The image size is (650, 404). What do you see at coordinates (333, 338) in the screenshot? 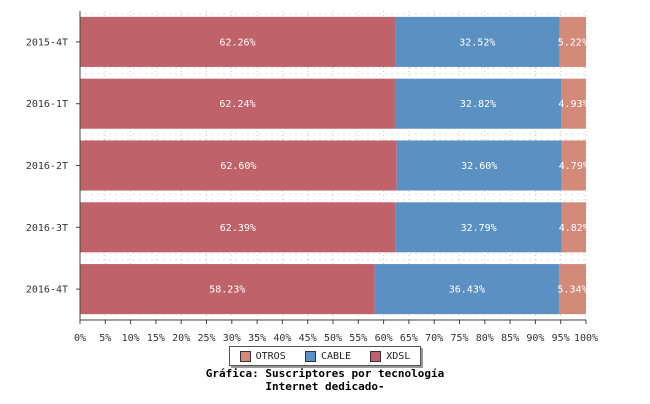
I see `x-tick-label: 50%` at bounding box center [333, 338].